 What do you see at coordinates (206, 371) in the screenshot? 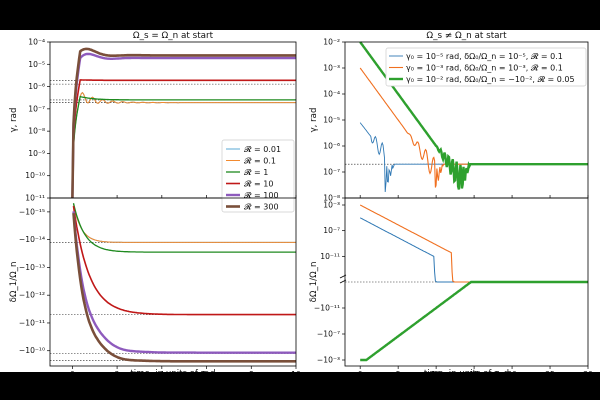
I see `bottom-left-xtick-label: 6` at bounding box center [206, 371].